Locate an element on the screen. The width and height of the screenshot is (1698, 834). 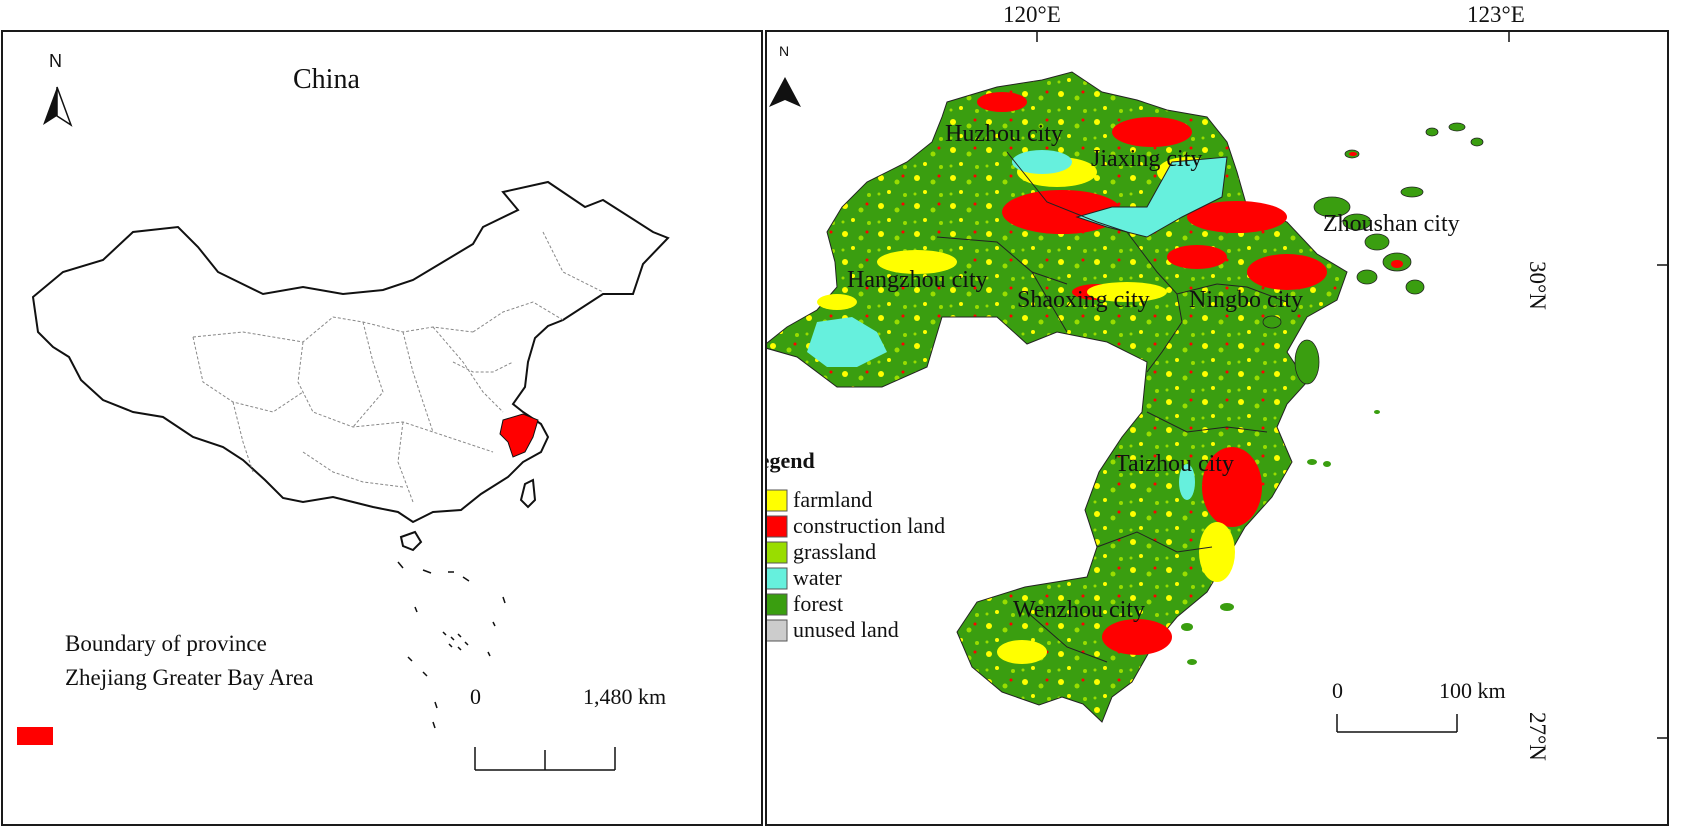
province-boundaries is located at coordinates (398, 367).